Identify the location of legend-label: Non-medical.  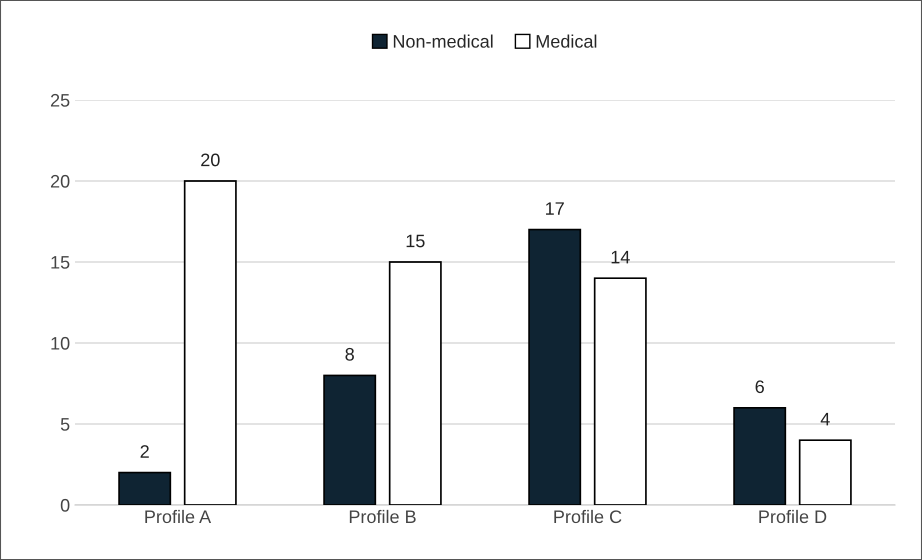
(443, 41).